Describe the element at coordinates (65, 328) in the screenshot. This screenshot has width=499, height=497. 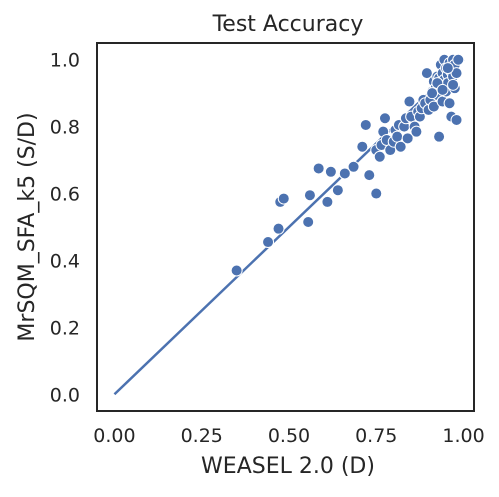
I see `y-tick-label: 0.2` at that location.